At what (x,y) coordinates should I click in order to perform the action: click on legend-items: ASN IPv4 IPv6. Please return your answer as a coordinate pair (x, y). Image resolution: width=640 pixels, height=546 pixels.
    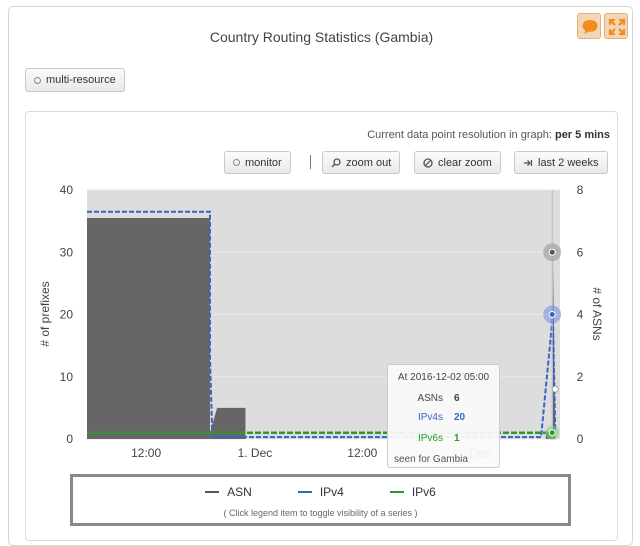
    Looking at the image, I should click on (320, 492).